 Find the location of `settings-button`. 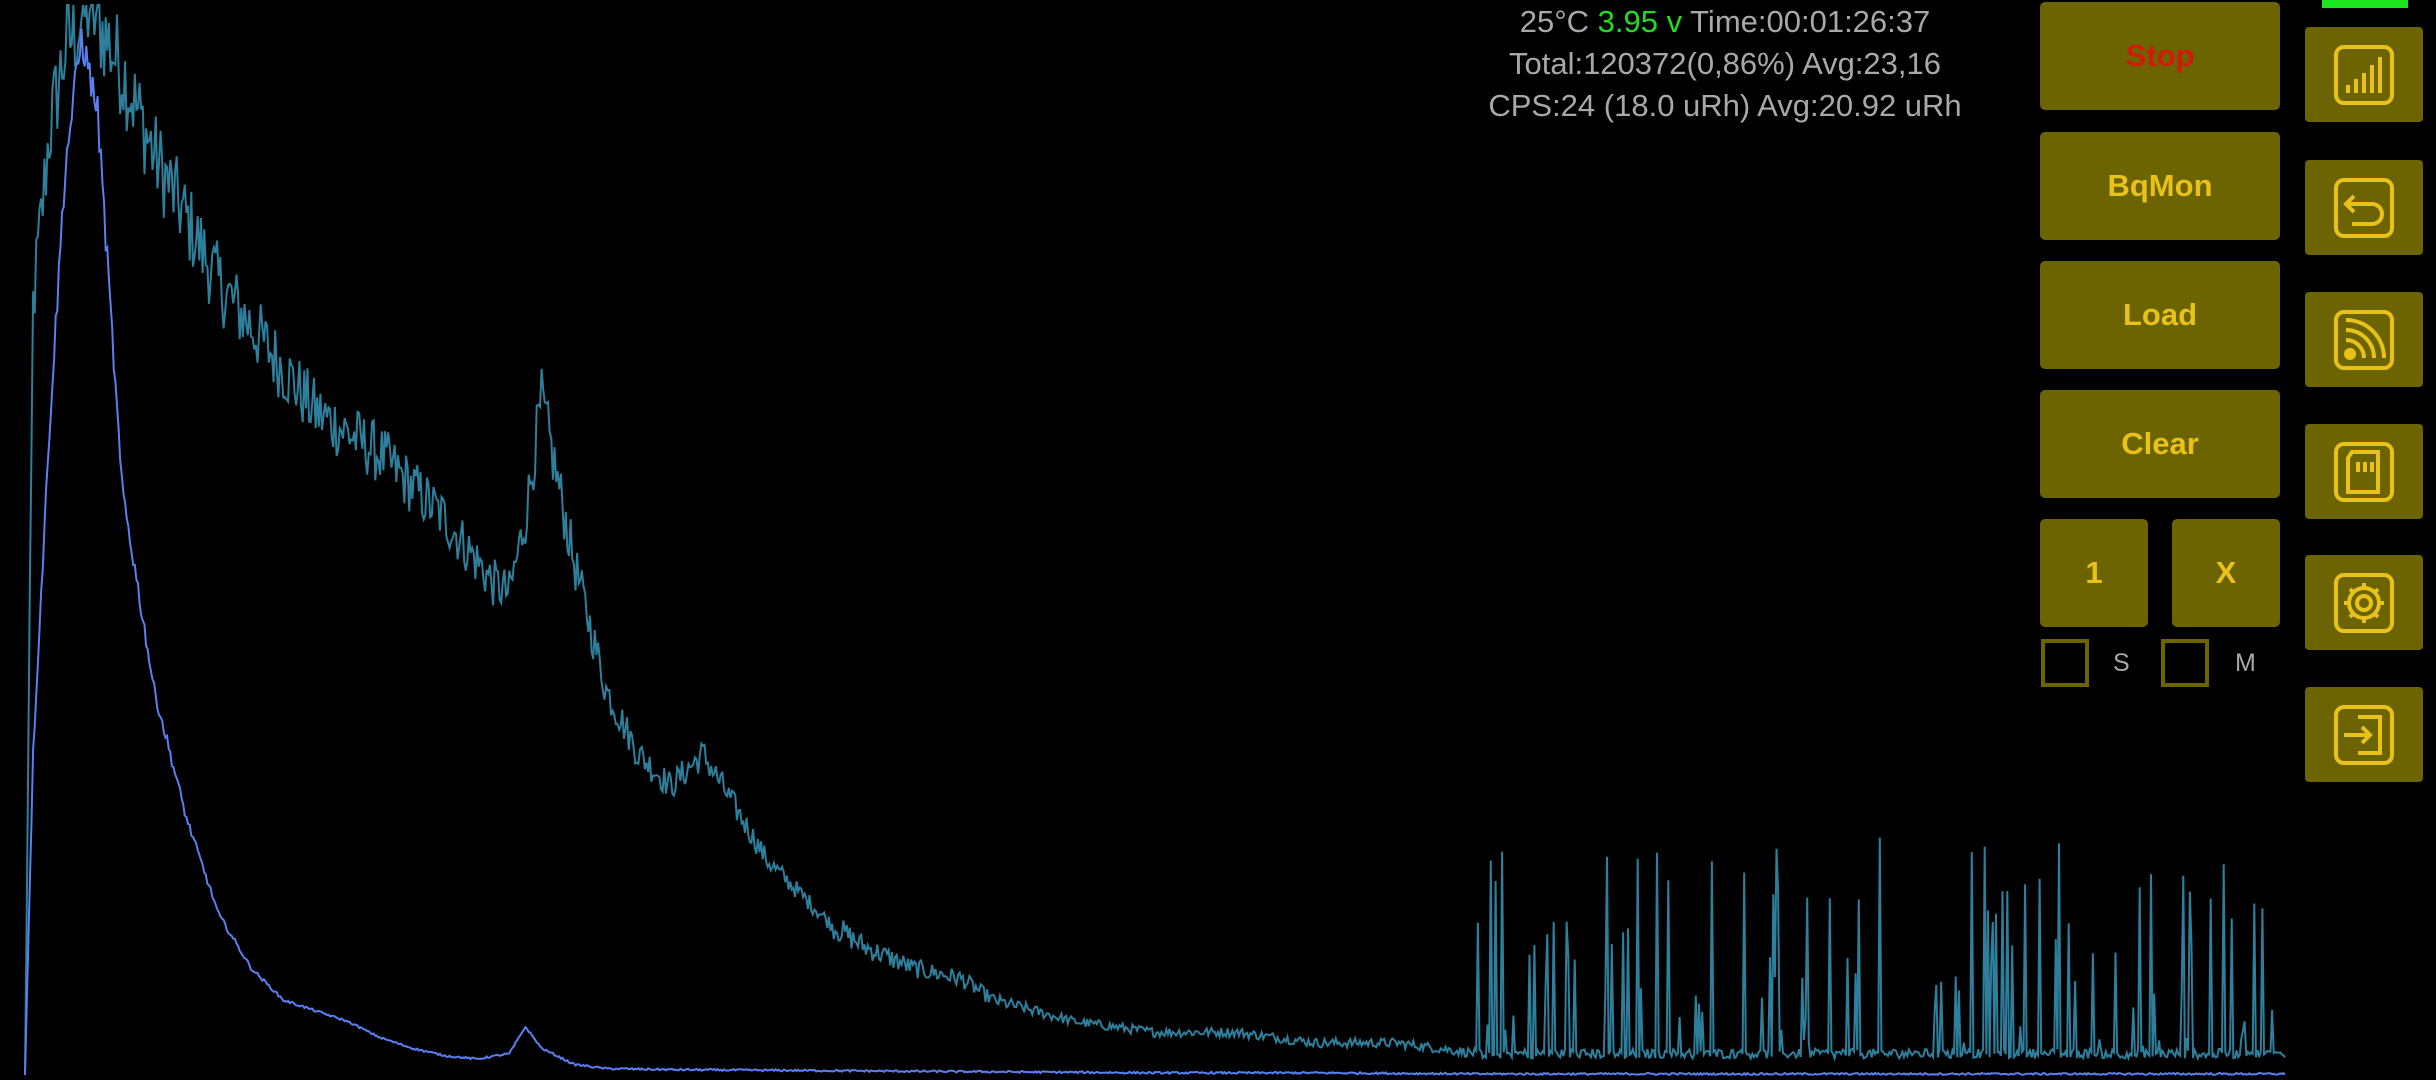

settings-button is located at coordinates (2364, 602).